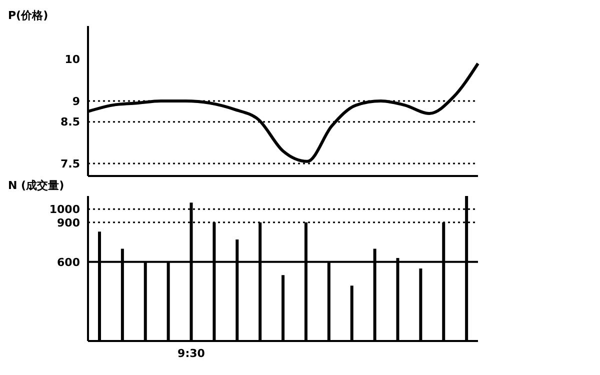  I want to click on y-tick-label: 600, so click(68, 262).